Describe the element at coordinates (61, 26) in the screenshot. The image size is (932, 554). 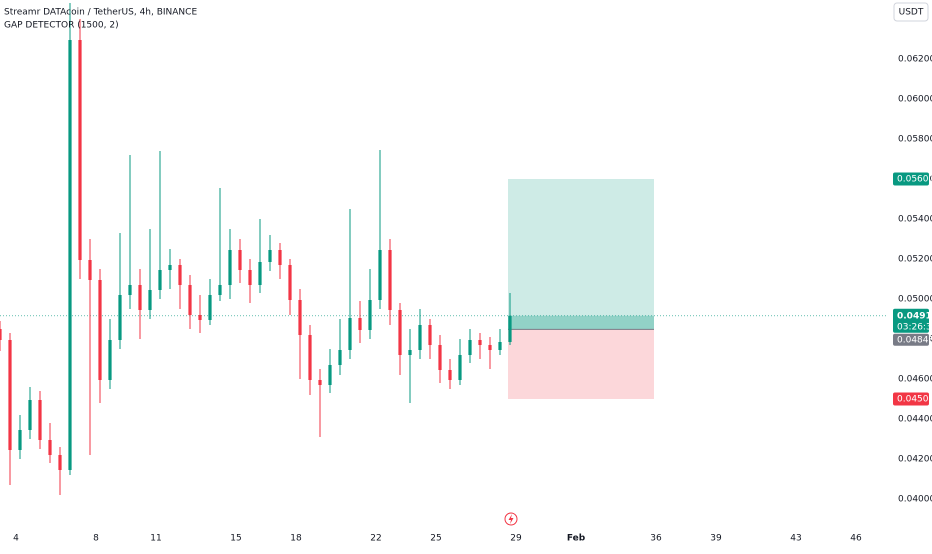
I see `indicator-label: GAP DETECTOR (1500, 2)` at that location.